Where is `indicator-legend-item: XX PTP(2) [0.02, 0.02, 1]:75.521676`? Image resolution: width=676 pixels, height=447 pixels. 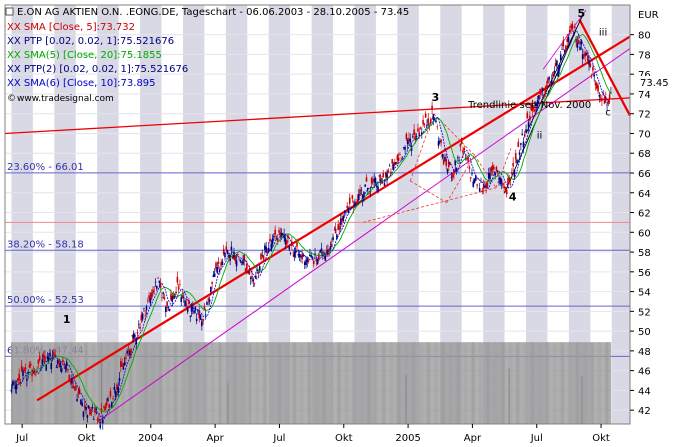
indicator-legend-item: XX PTP(2) [0.02, 0.02, 1]:75.521676 is located at coordinates (97, 69).